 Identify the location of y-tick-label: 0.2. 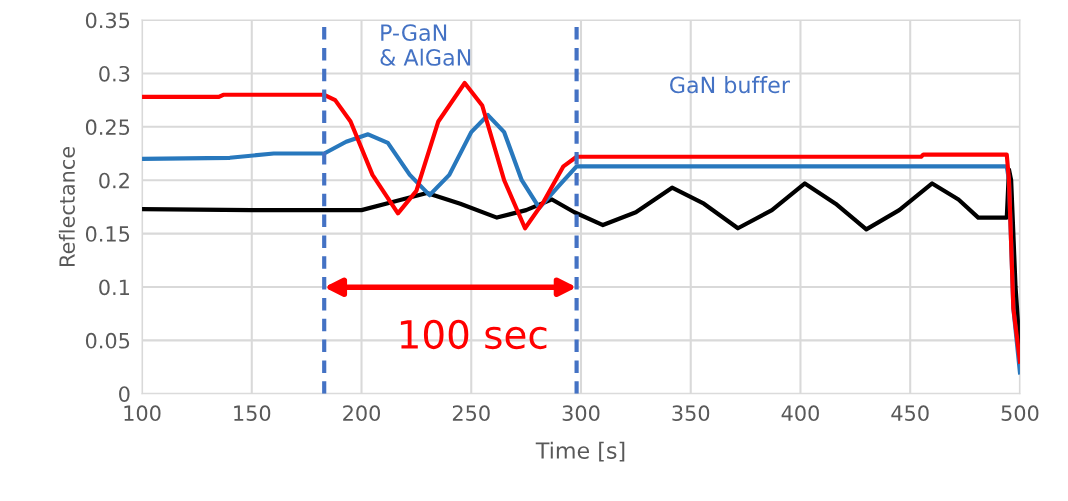
(114, 180).